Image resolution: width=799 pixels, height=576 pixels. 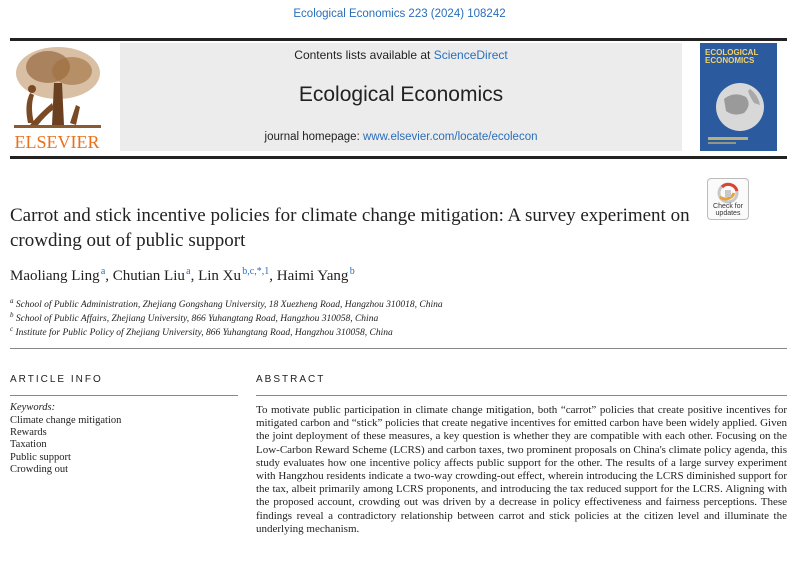 I want to click on article-info-heading: ARTICLE INFO, so click(x=56, y=379).